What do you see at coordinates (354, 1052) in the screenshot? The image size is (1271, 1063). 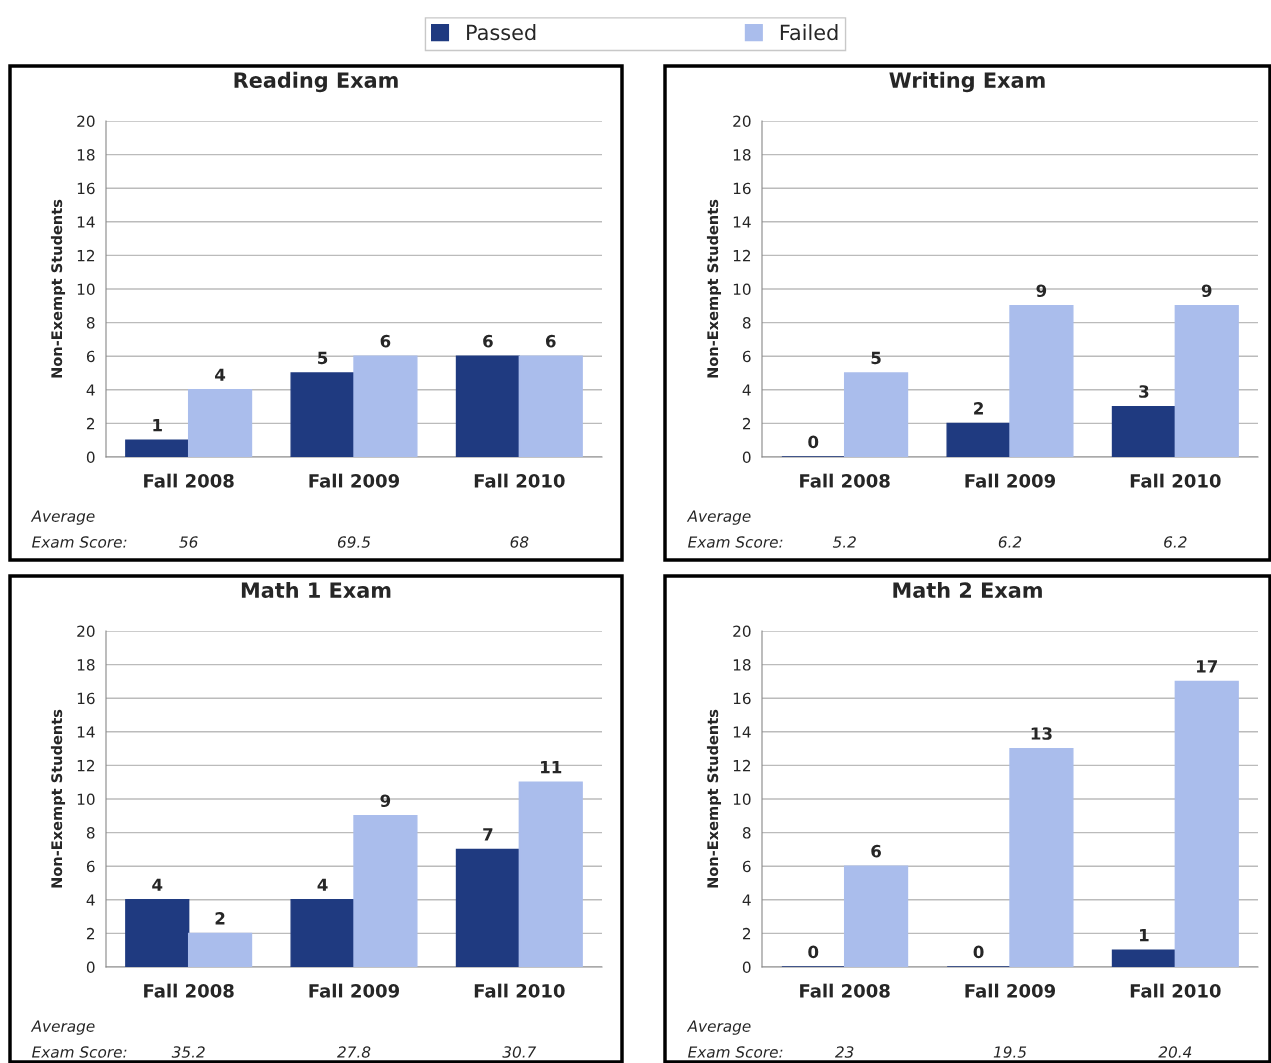 I see `text: 27.8` at bounding box center [354, 1052].